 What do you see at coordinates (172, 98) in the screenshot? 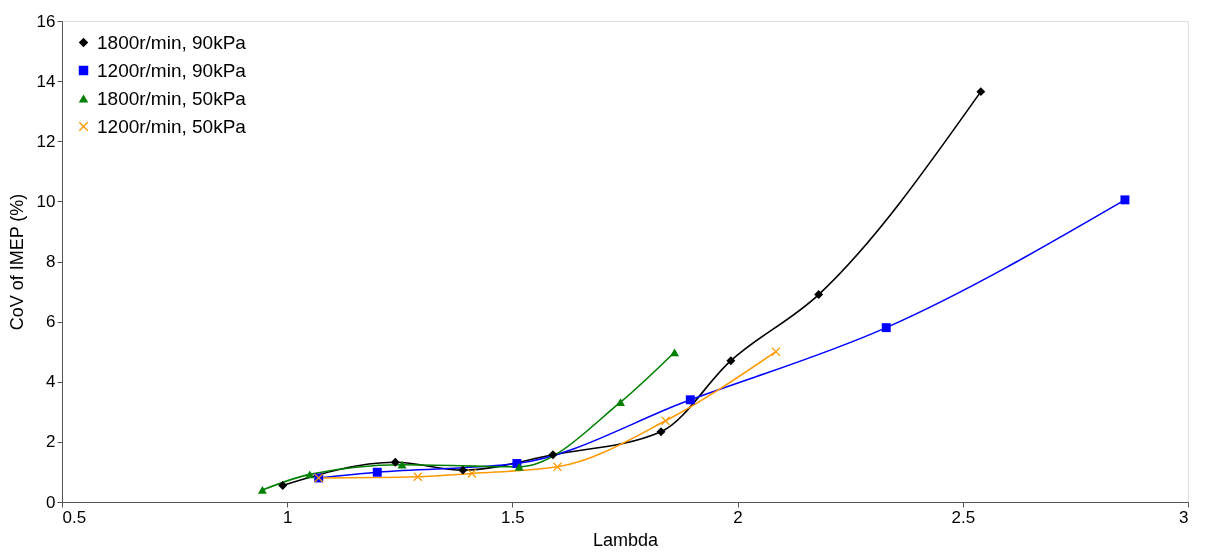
I see `legend-label: 1800r/min, 50kPa` at bounding box center [172, 98].